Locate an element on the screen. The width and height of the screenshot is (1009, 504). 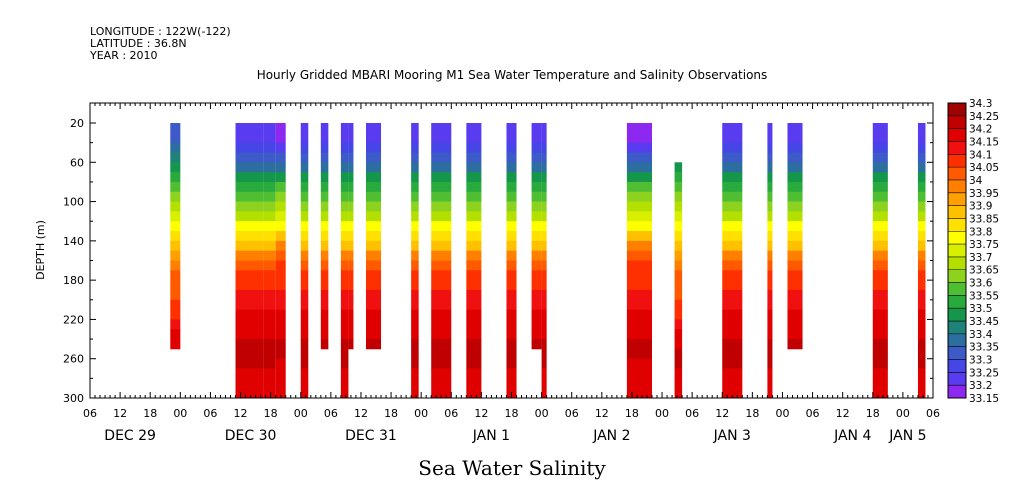
y-axis-labels: 20 60 100 140 180 220 260 300 is located at coordinates (73, 261).